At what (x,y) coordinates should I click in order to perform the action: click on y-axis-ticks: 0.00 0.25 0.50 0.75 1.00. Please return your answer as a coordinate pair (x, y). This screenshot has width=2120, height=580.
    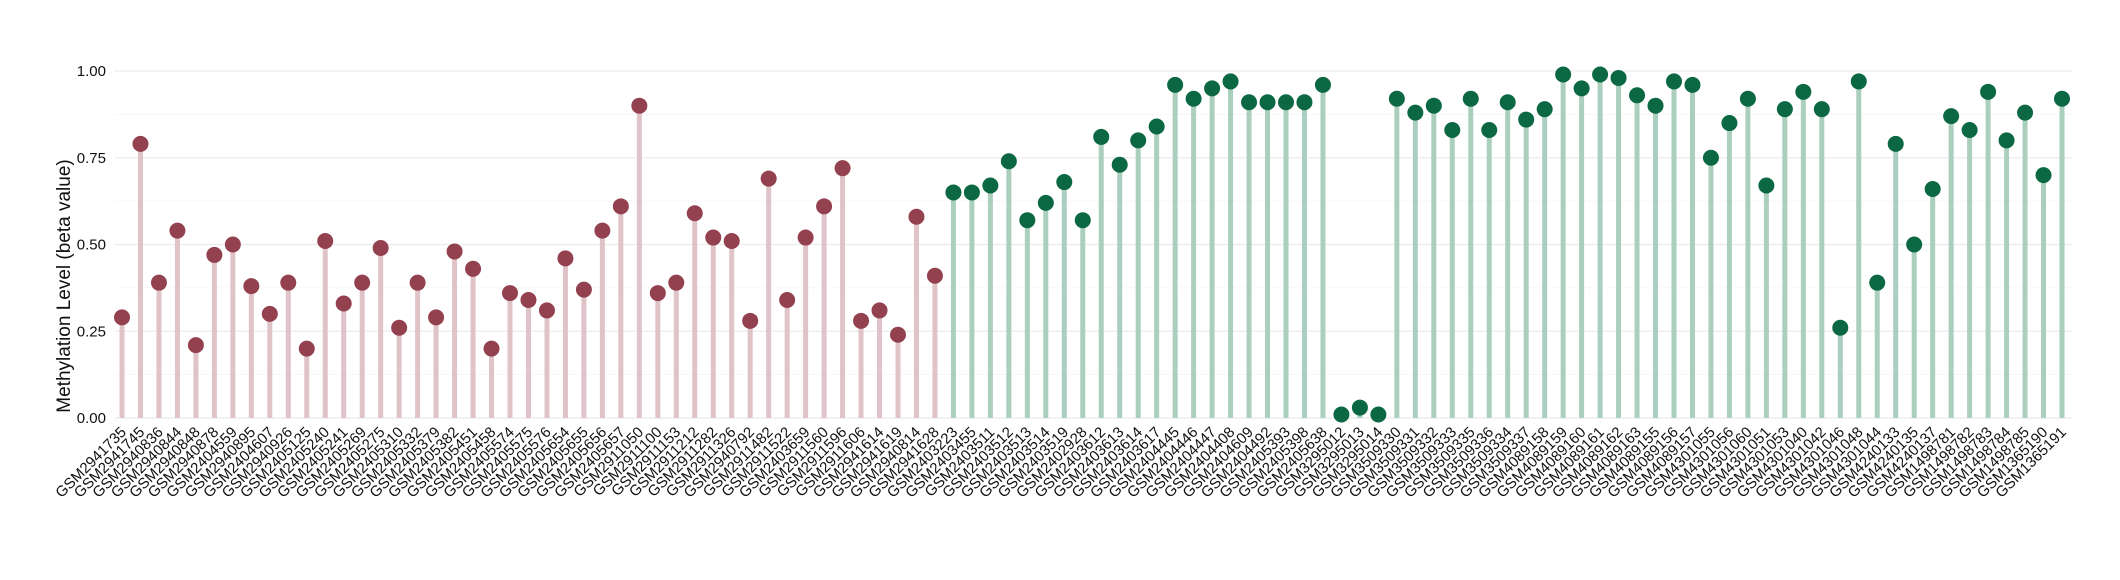
    Looking at the image, I should click on (91, 245).